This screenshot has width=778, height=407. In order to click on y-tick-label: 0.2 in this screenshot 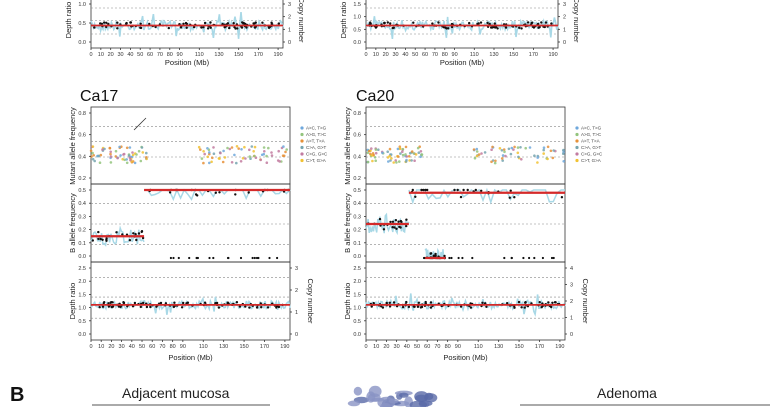, I will do `click(82, 231)`.